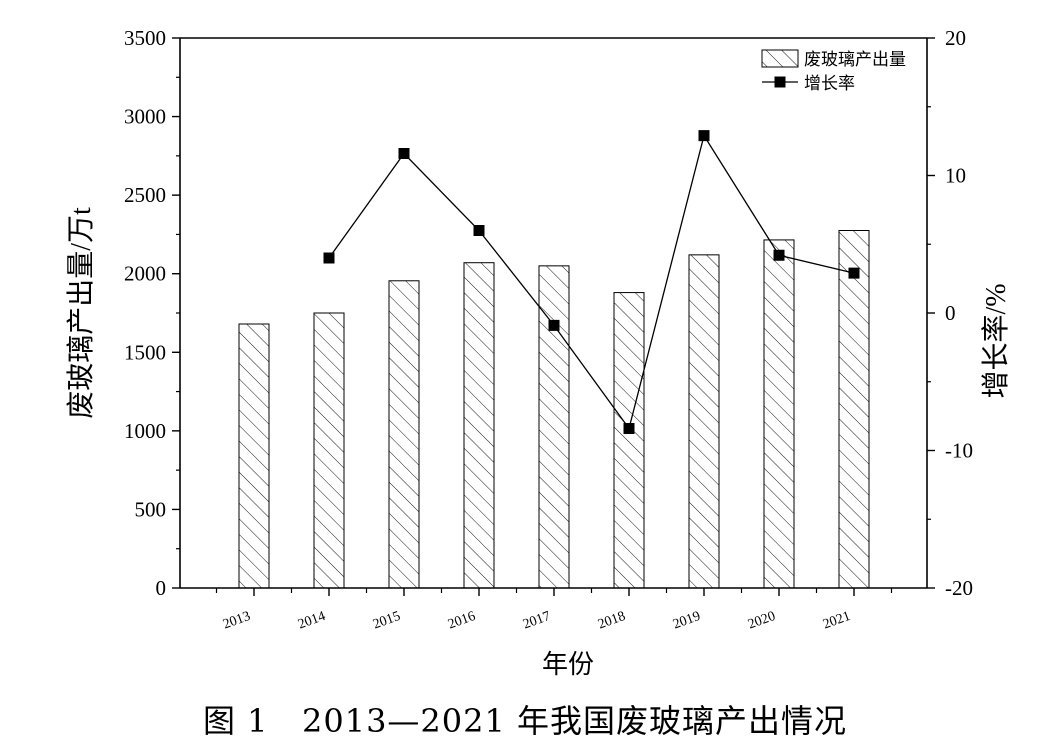  I want to click on y-tick-label: 3500, so click(145, 38).